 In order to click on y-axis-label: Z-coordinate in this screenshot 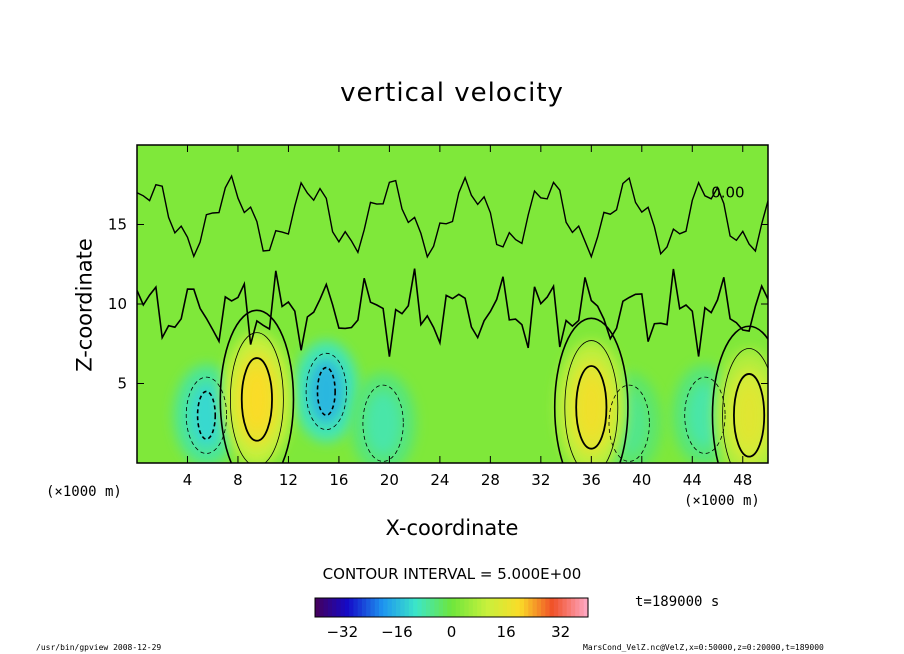, I will do `click(84, 305)`.